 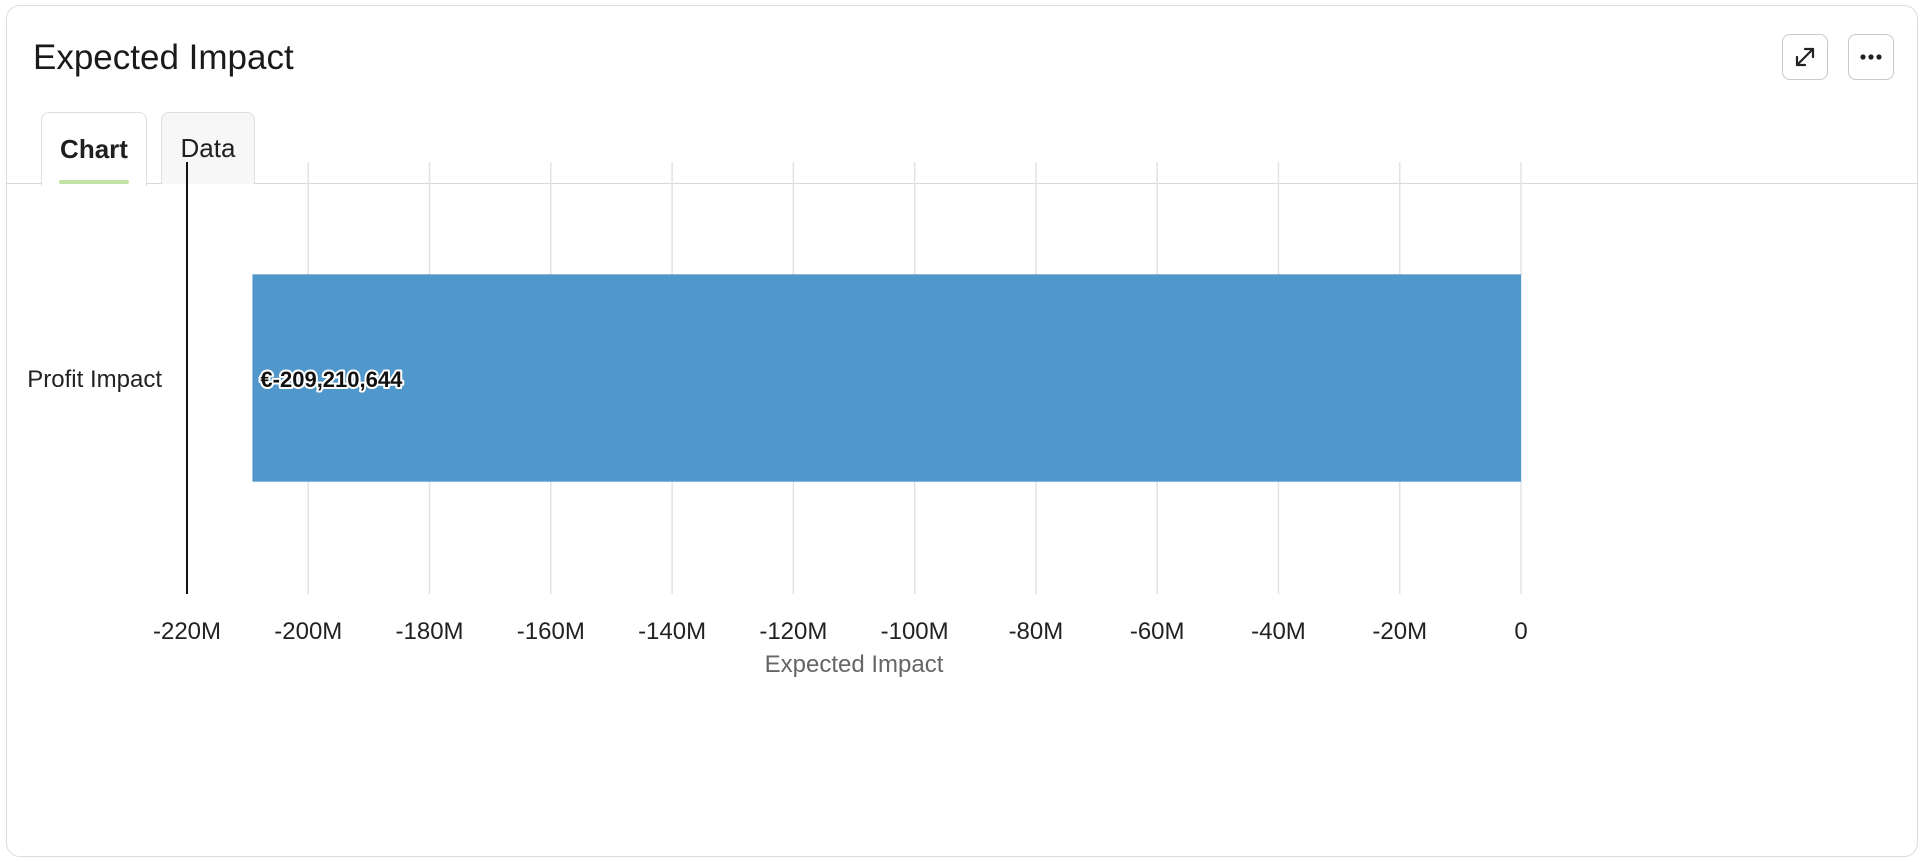 What do you see at coordinates (308, 631) in the screenshot?
I see `x-tick-label-1: -200M` at bounding box center [308, 631].